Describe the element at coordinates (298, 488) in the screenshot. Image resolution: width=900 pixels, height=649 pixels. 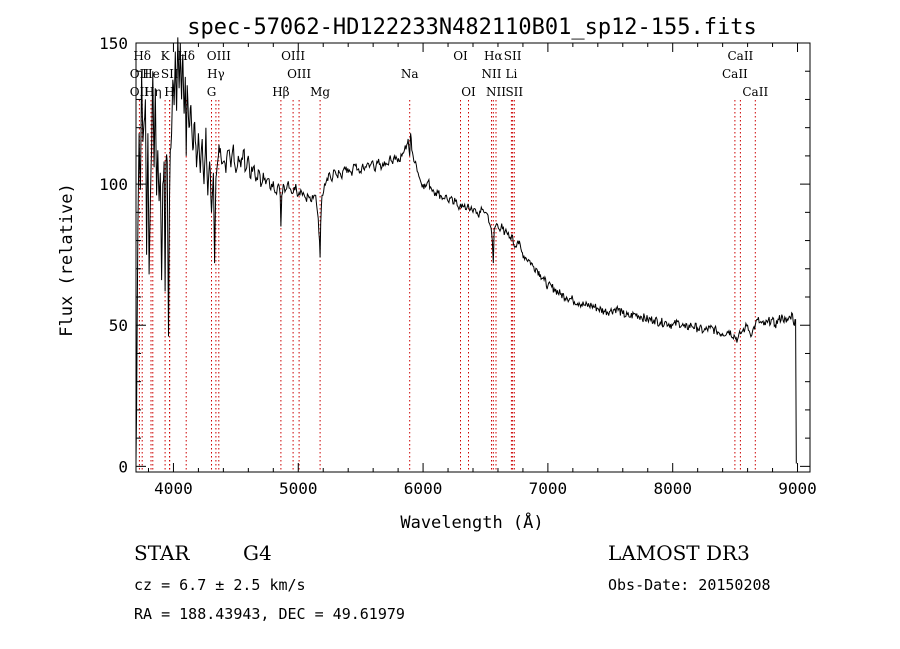
I see `x-tick-label: 5000` at that location.